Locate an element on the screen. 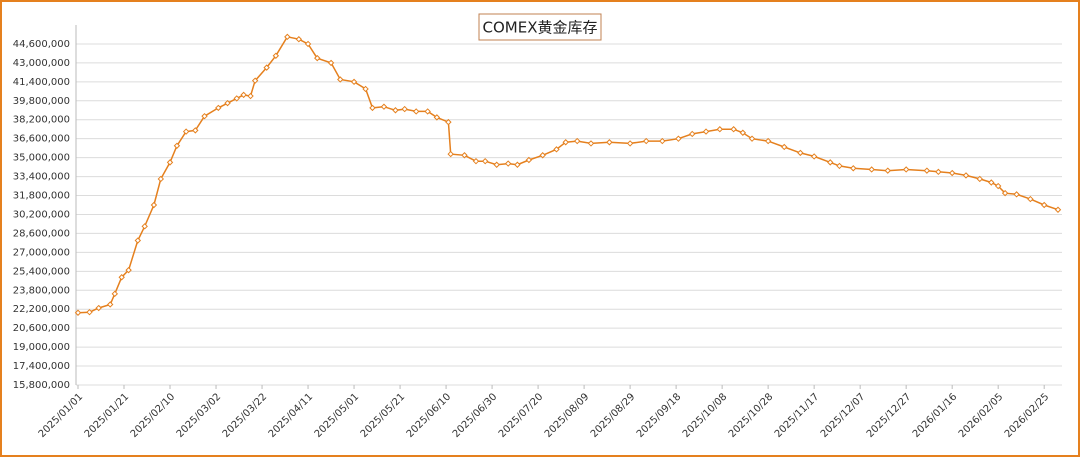 This screenshot has height=457, width=1080. y-tick-label: 15,800,000 is located at coordinates (41, 385).